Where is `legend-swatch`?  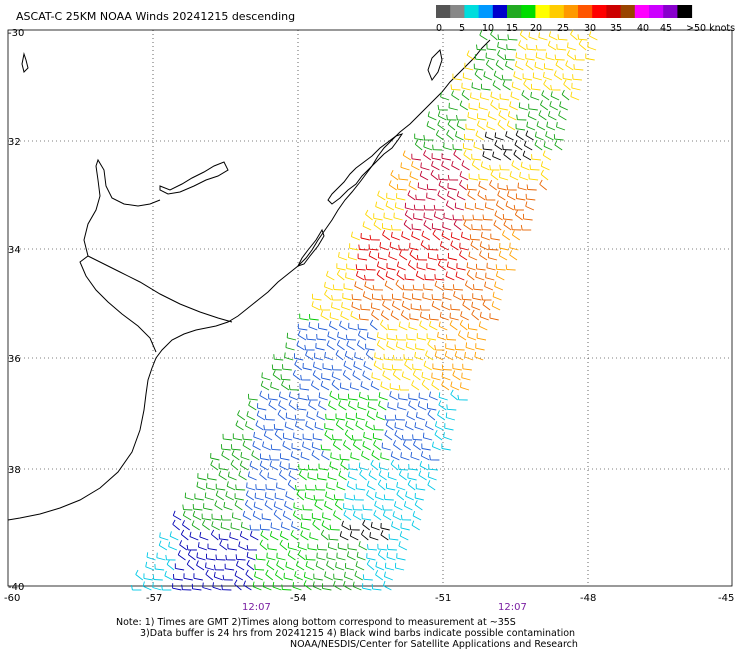
legend-swatch is located at coordinates (642, 11).